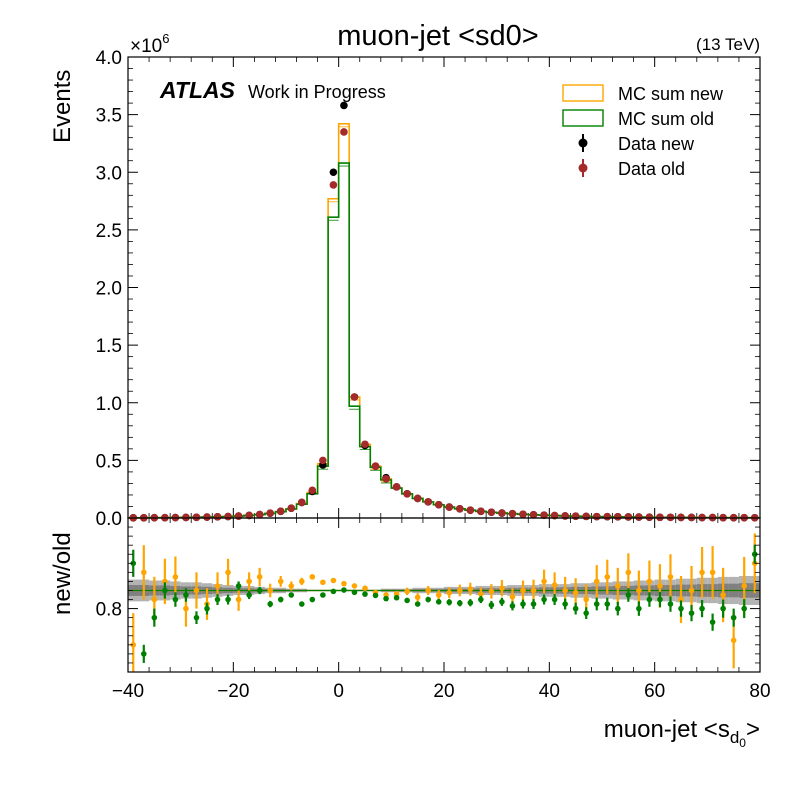 This screenshot has height=800, width=800. What do you see at coordinates (638, 119) in the screenshot?
I see `legend-item: MC sum old` at bounding box center [638, 119].